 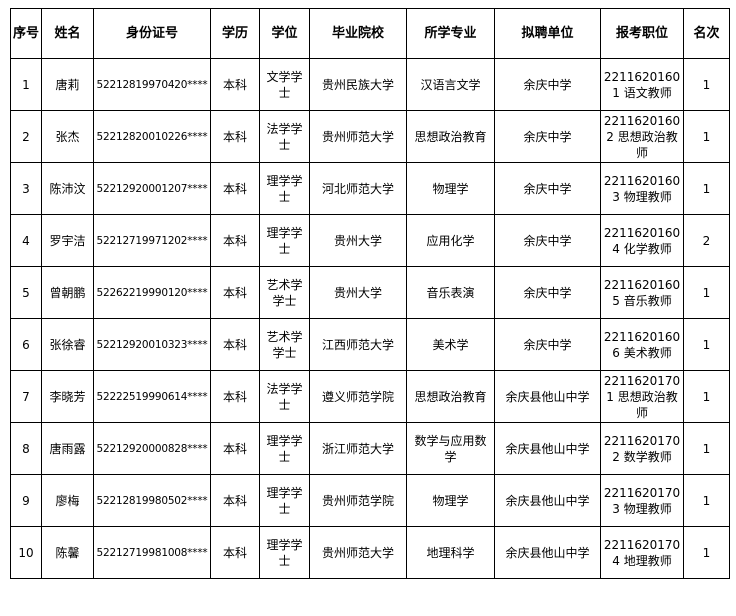 What do you see at coordinates (26, 188) in the screenshot?
I see `cell-seq: 3` at bounding box center [26, 188].